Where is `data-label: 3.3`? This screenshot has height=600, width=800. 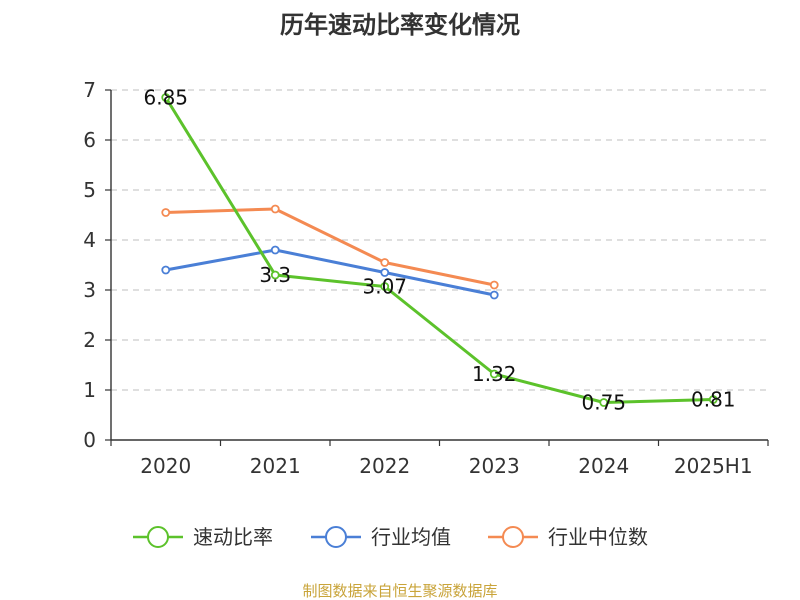 data-label: 3.3 is located at coordinates (275, 275).